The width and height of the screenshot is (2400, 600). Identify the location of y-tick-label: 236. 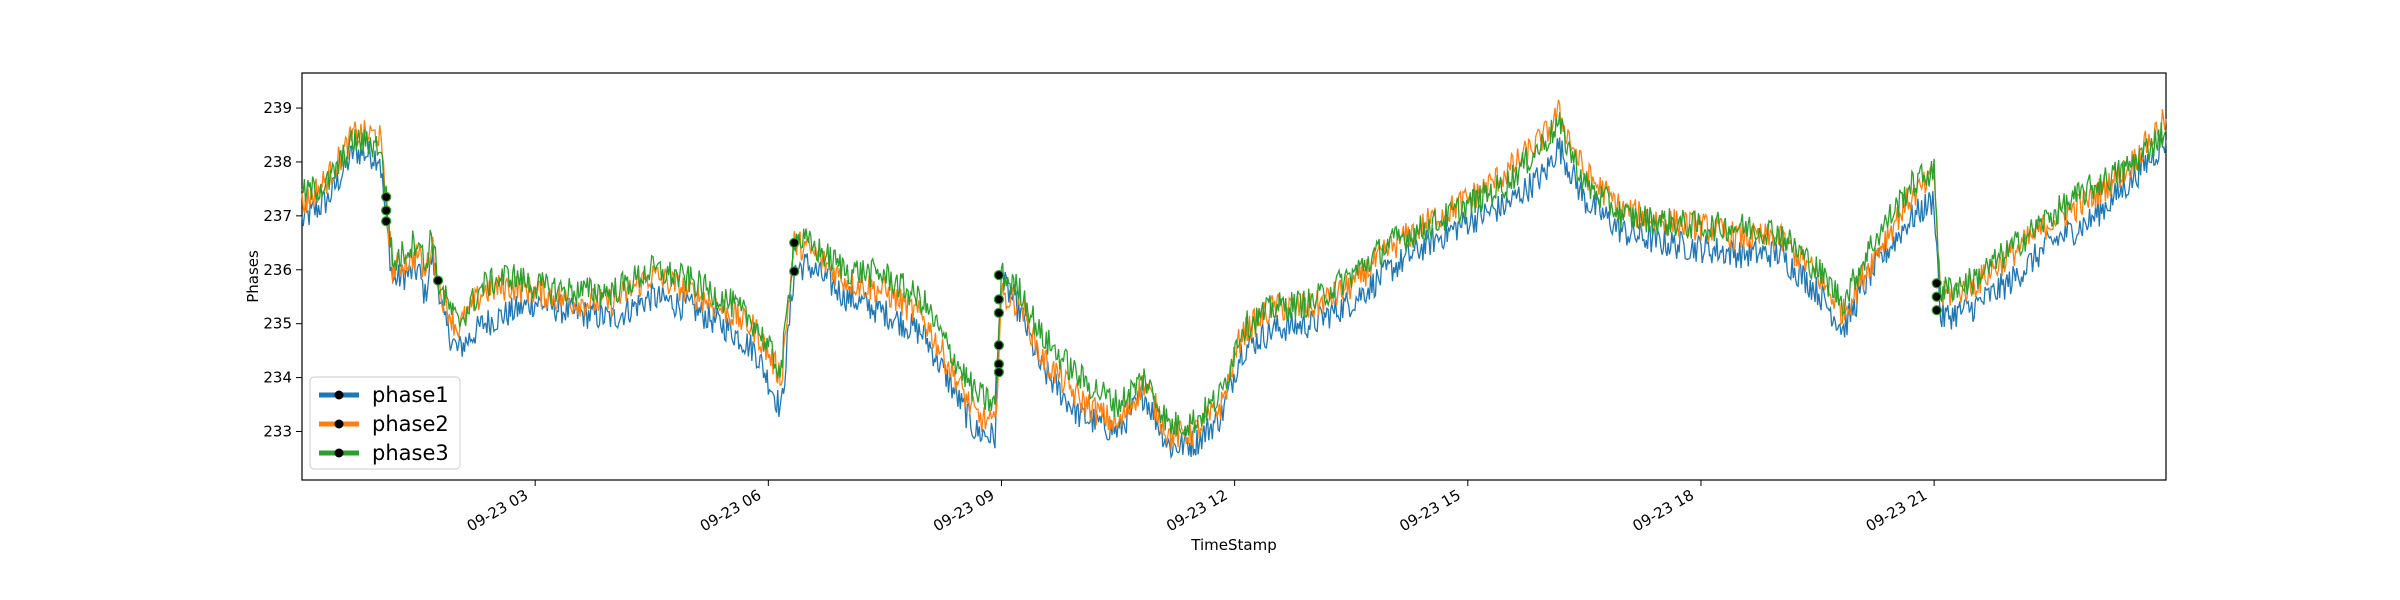
(277, 270).